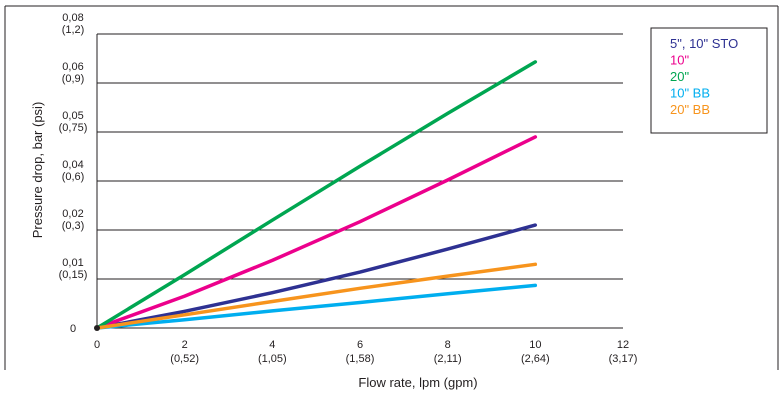  Describe the element at coordinates (272, 359) in the screenshot. I see `x-tick-sublabel: (1,05)` at that location.